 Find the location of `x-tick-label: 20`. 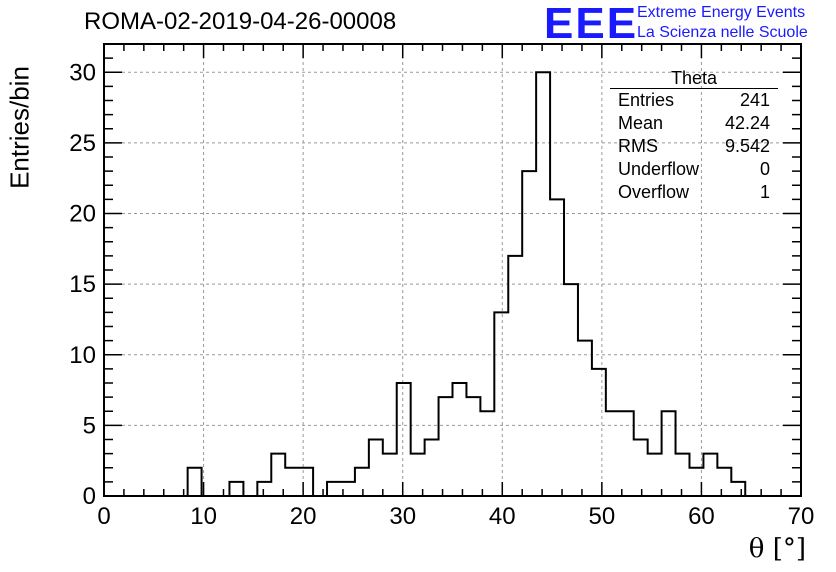

x-tick-label: 20 is located at coordinates (303, 516).